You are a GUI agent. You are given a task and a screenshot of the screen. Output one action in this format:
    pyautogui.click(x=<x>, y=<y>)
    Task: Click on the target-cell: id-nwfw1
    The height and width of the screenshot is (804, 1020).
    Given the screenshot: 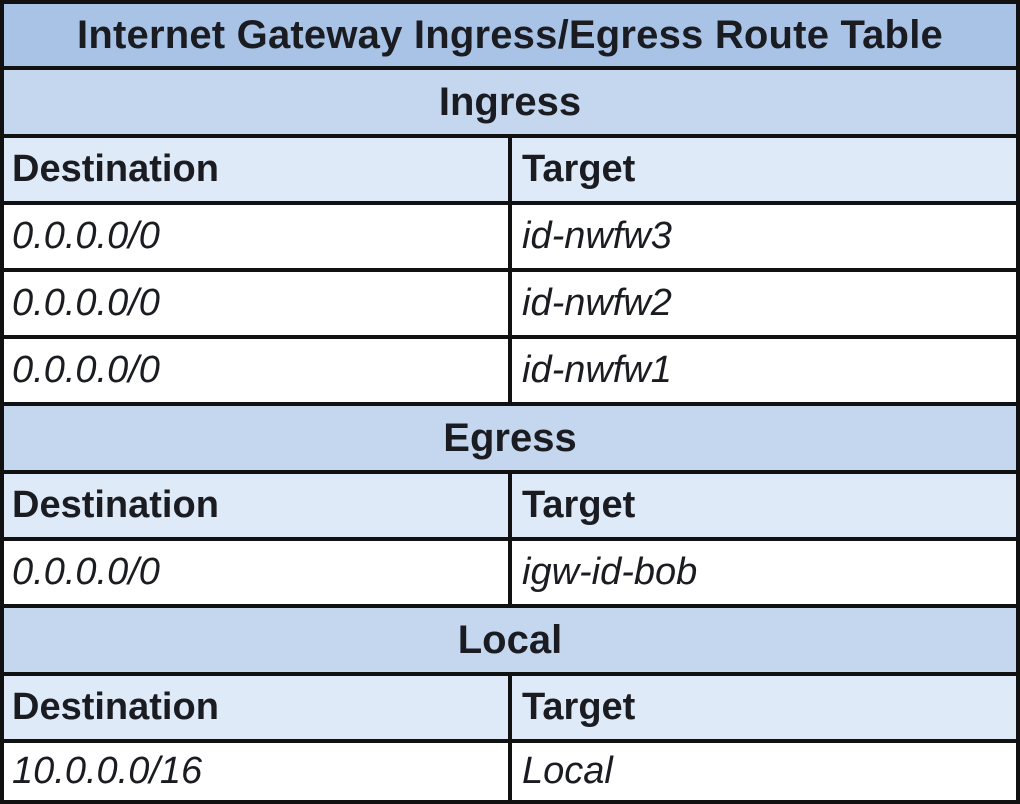 What is the action you would take?
    pyautogui.click(x=597, y=370)
    